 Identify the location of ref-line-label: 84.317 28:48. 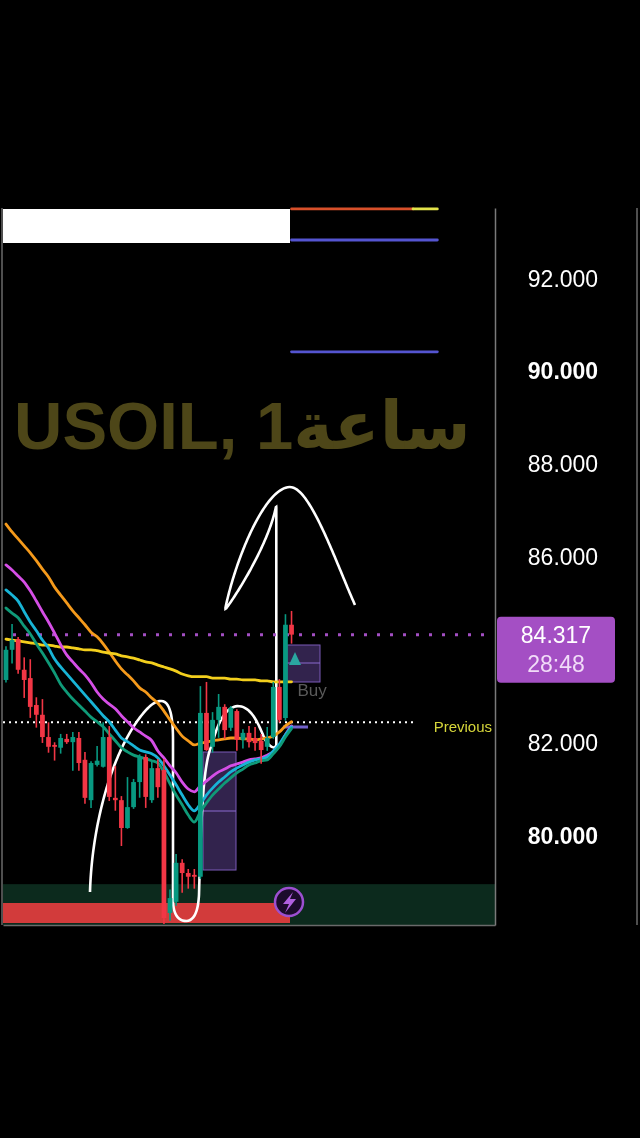
(556, 649).